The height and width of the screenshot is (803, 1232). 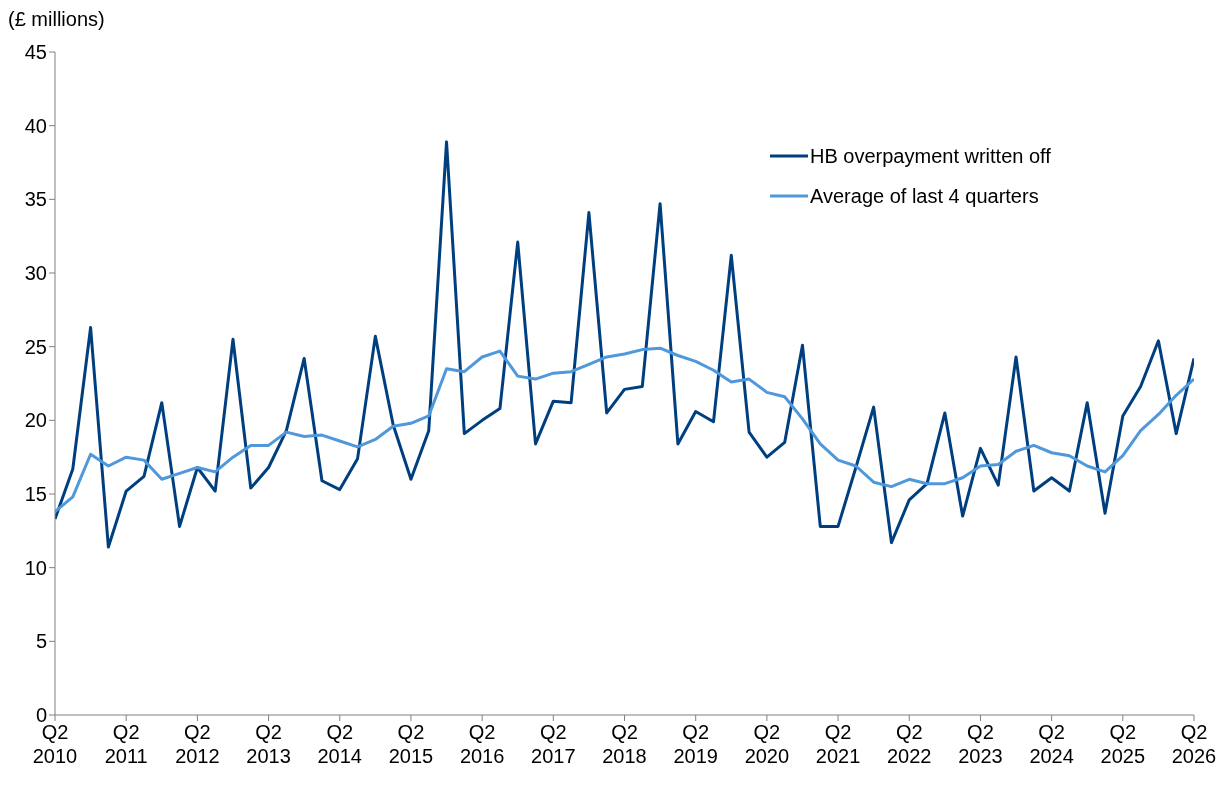 I want to click on y-tick-label: 20, so click(x=35, y=420).